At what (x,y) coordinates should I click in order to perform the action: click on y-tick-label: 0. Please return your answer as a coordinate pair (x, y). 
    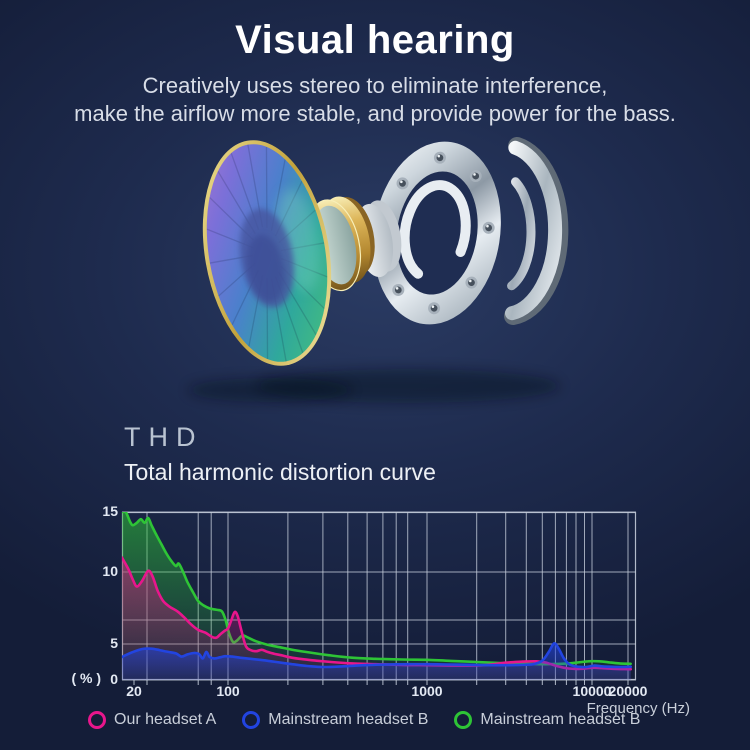
    Looking at the image, I should click on (114, 679).